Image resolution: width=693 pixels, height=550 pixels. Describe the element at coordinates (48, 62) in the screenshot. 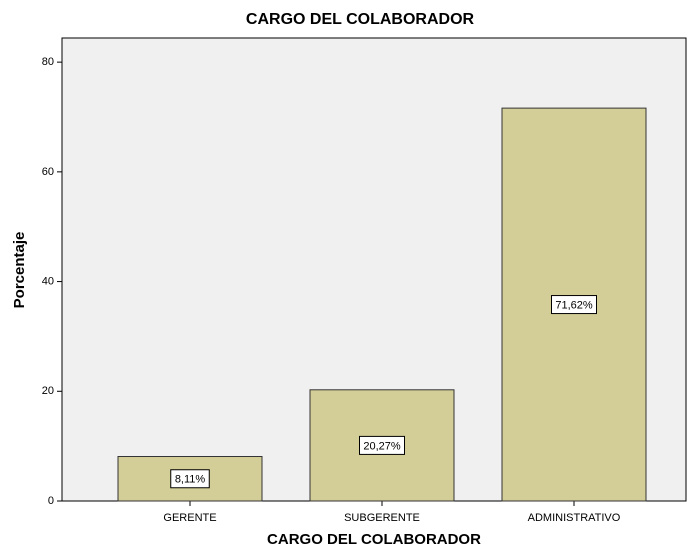

I see `y-tick-label: 80` at that location.